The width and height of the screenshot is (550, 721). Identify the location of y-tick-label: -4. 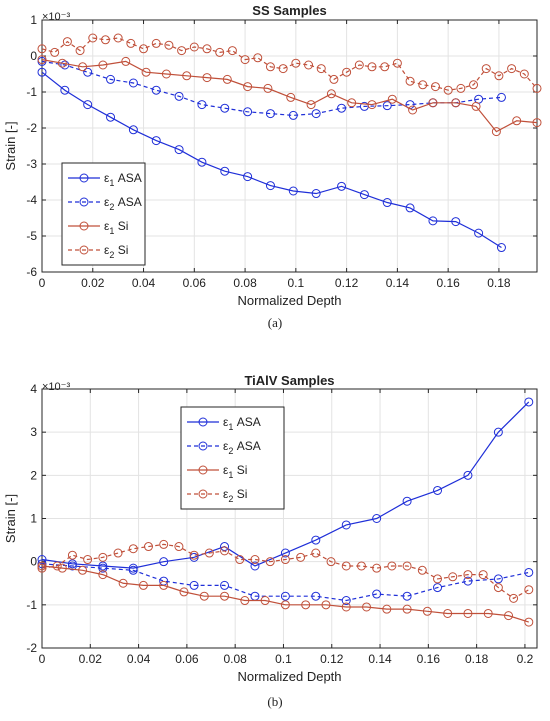
(31, 200).